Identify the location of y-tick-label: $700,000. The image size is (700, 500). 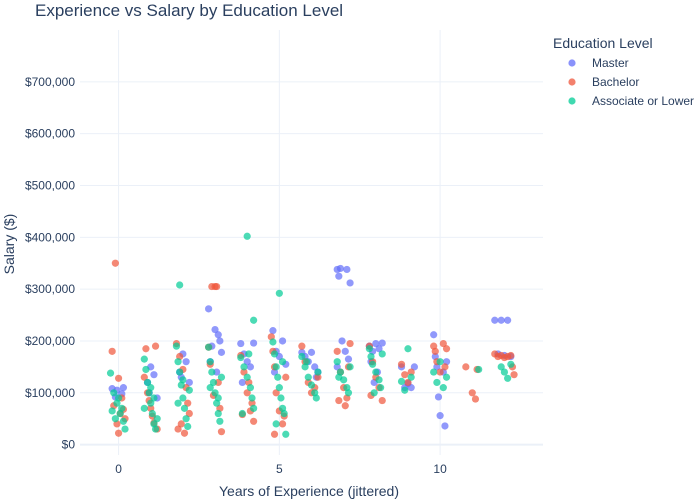
(50, 82).